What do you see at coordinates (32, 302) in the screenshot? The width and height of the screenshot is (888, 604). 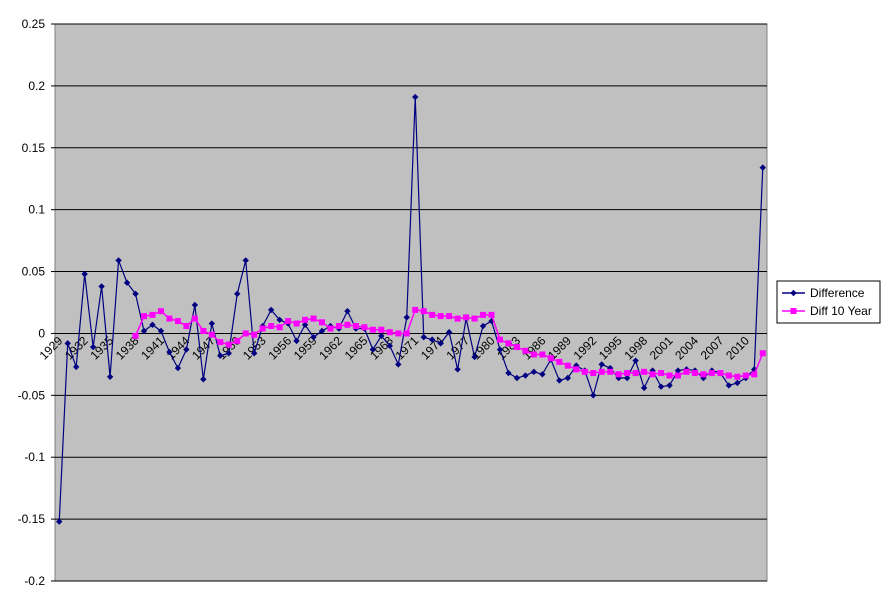 I see `y-axis-tick-labels: -0.2 -0.15 -0.1 -0.05 0 0.05 0.1 0.15 0.2 0.25` at bounding box center [32, 302].